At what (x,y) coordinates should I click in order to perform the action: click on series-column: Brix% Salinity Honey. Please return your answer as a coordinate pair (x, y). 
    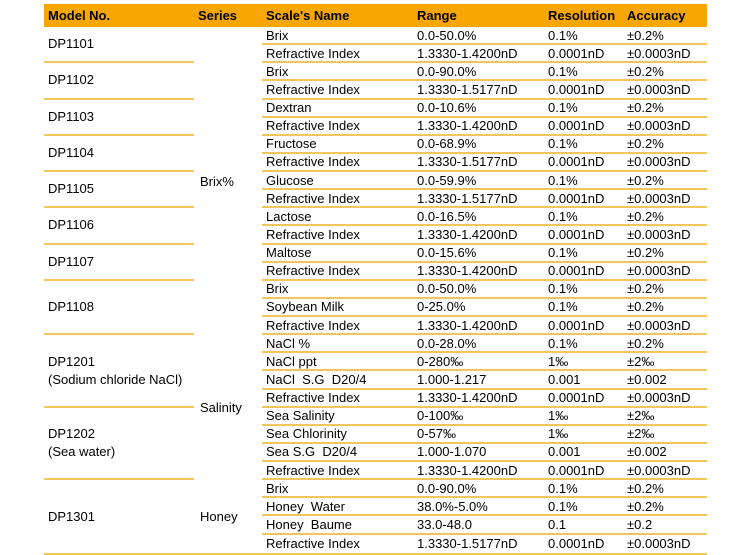
    Looking at the image, I should click on (228, 290).